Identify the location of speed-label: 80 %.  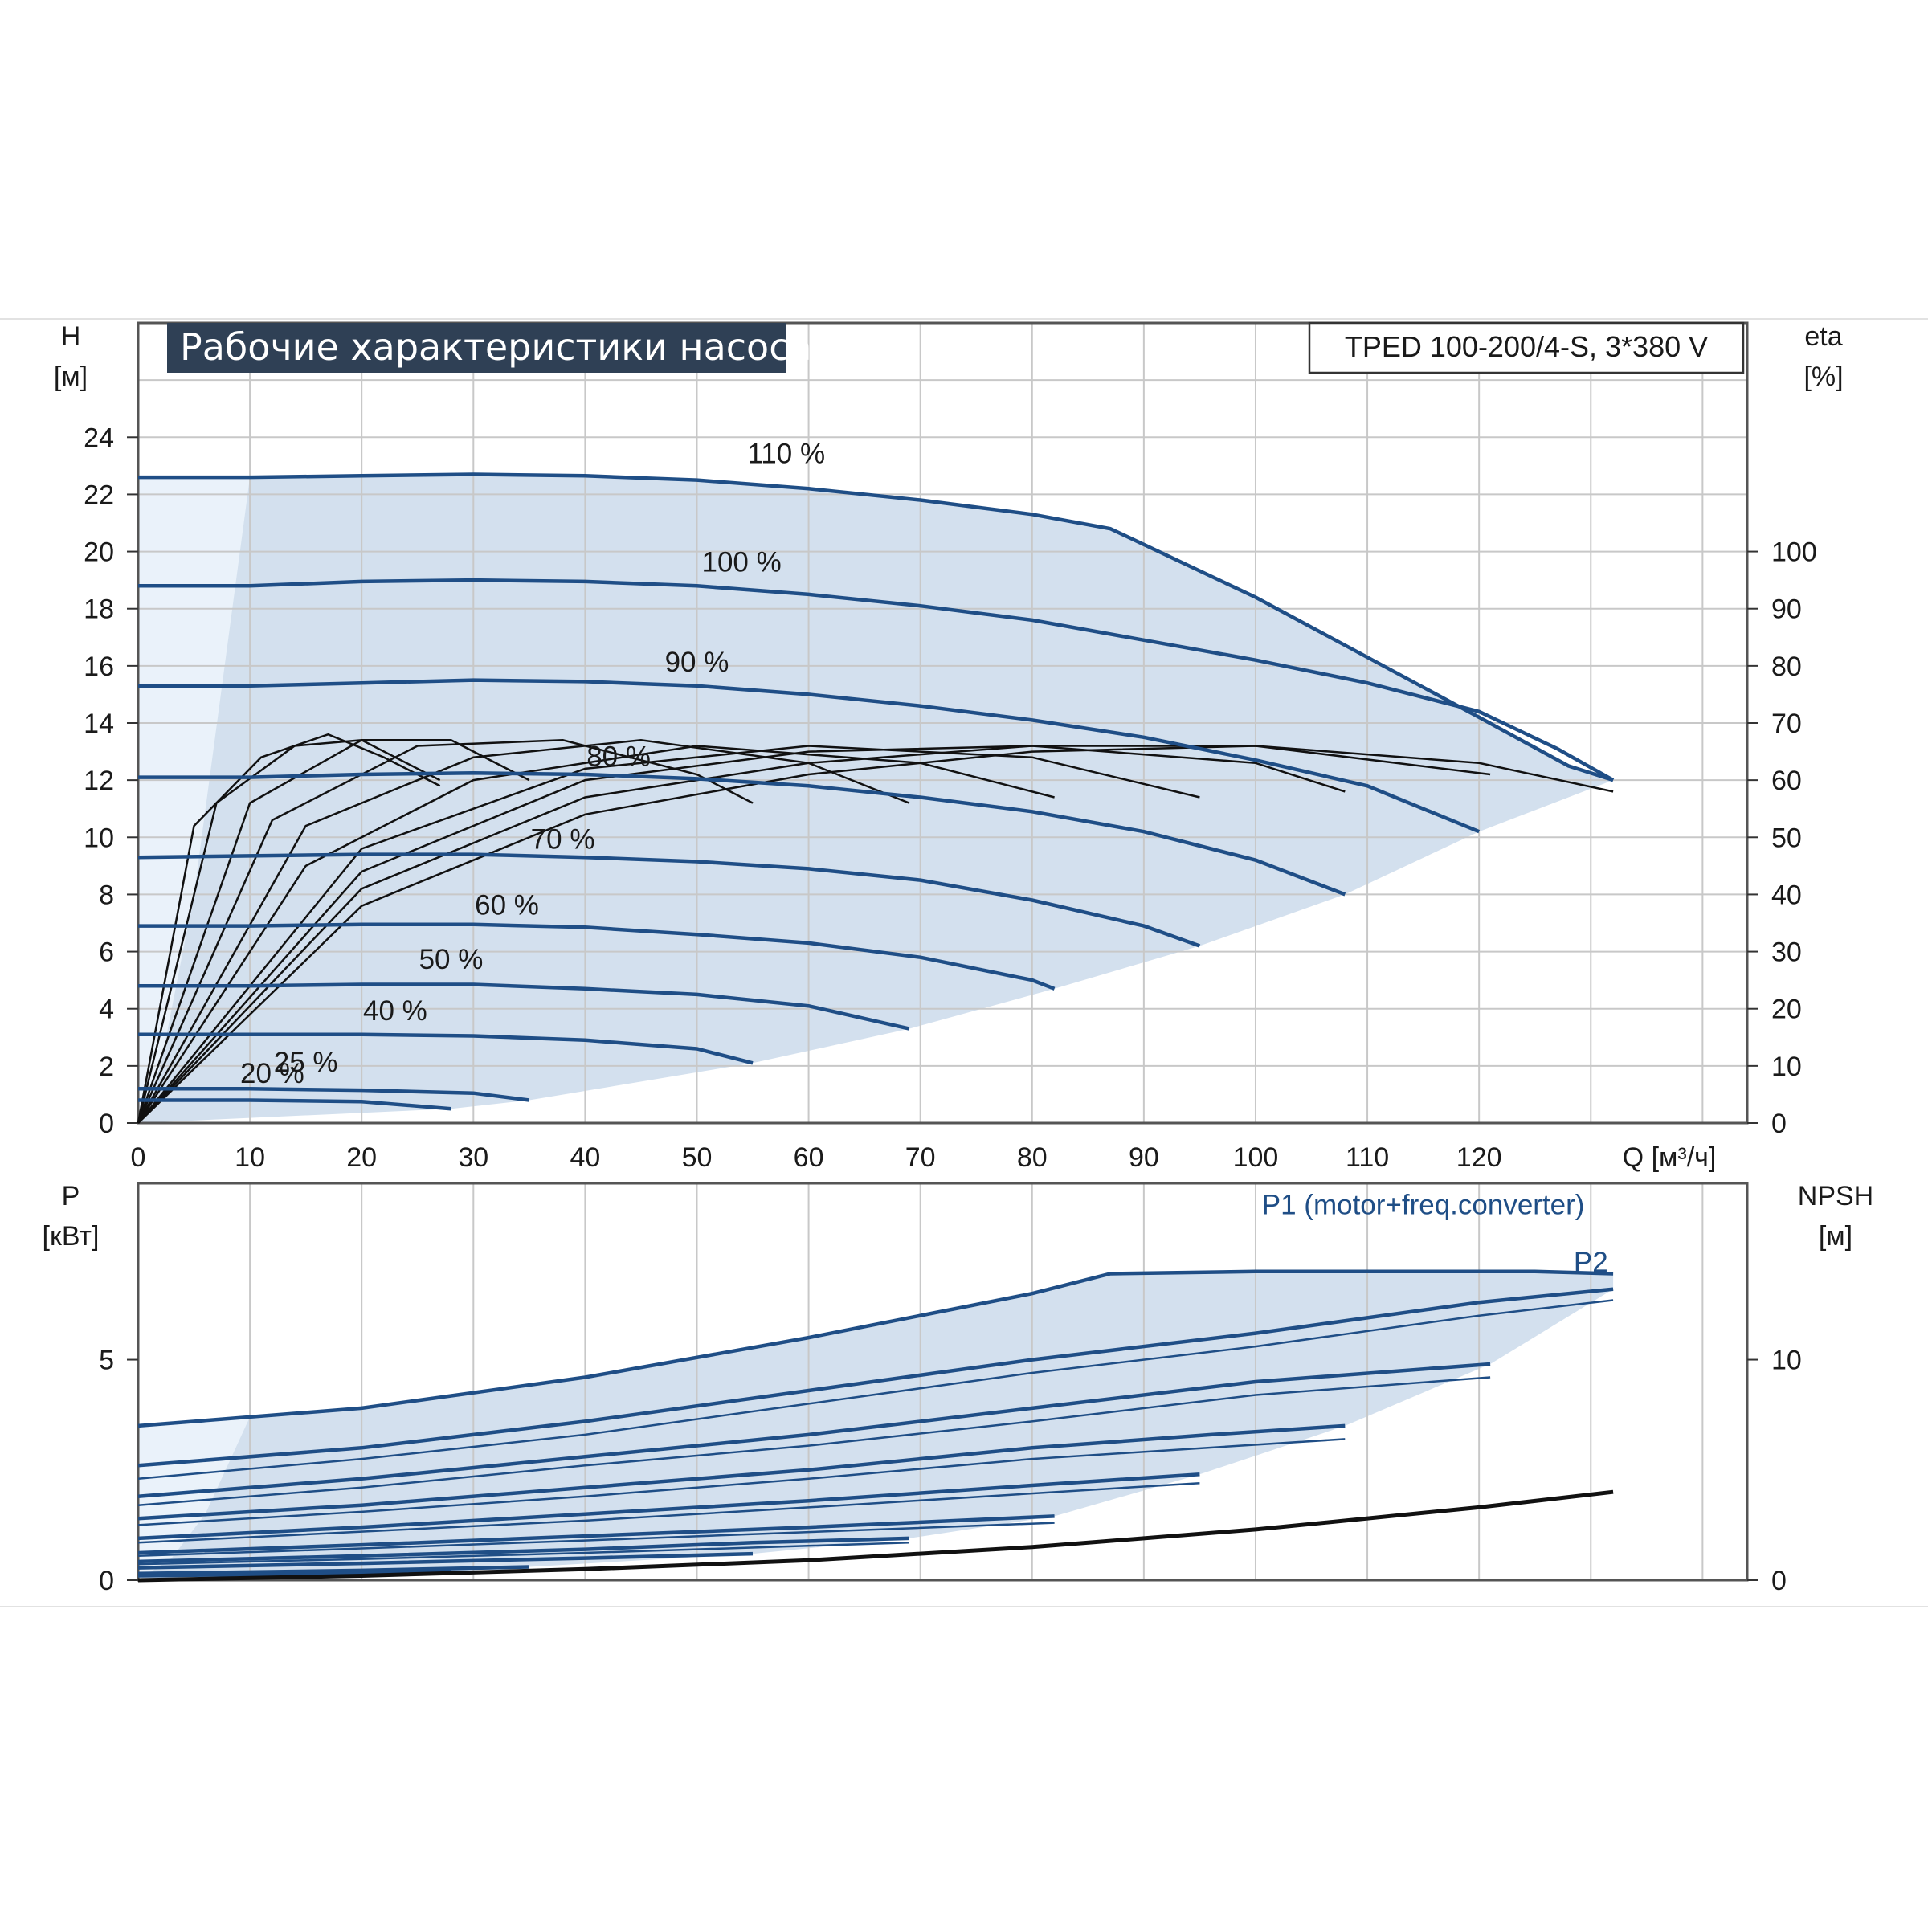
(618, 756).